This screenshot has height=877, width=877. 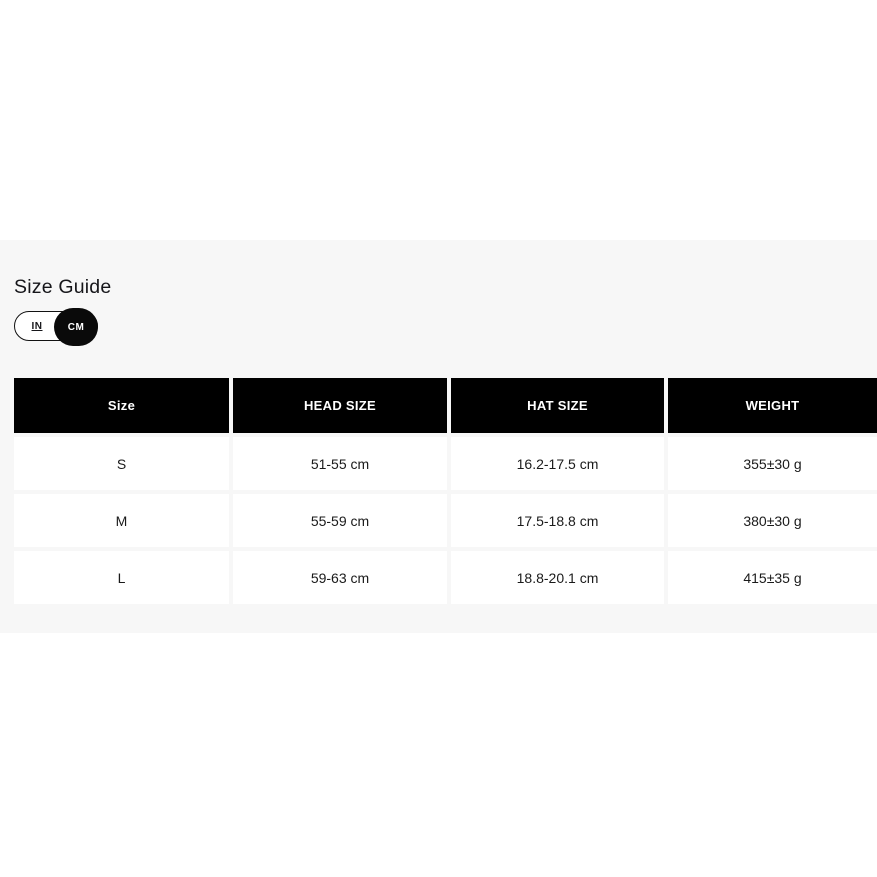 What do you see at coordinates (121, 520) in the screenshot?
I see `cell-size: M` at bounding box center [121, 520].